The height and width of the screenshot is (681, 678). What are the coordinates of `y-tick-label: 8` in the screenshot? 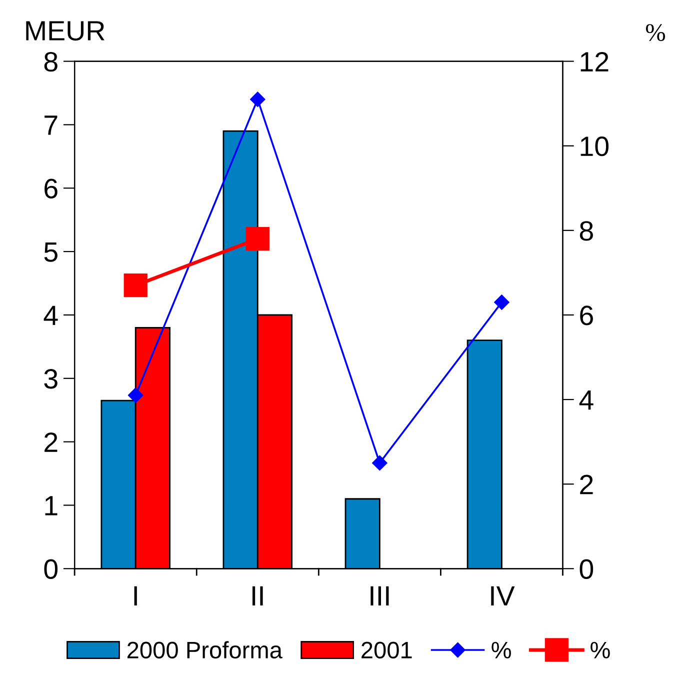 It's located at (51, 62).